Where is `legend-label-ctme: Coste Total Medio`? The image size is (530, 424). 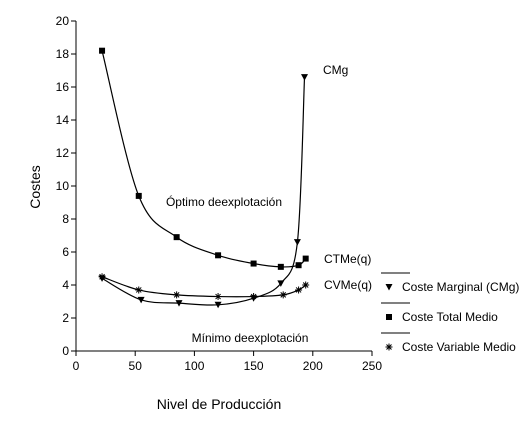
legend-label-ctme: Coste Total Medio is located at coordinates (450, 317).